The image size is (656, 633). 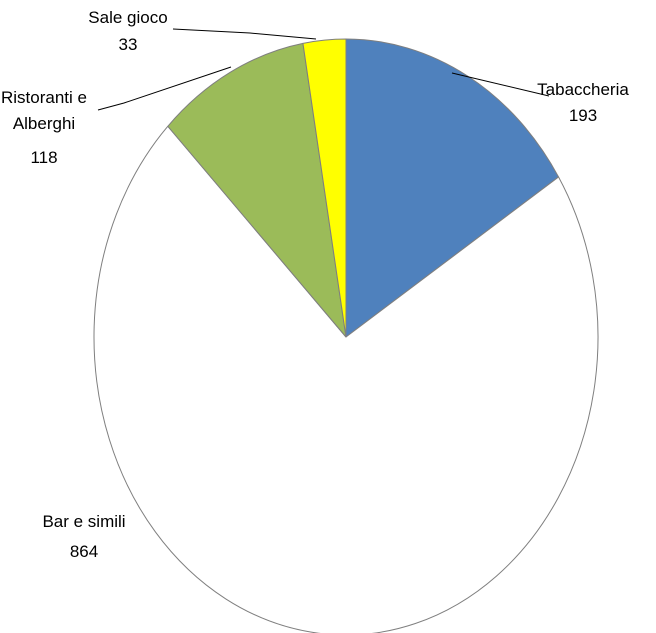 I want to click on data-label-line: Bar e simili, so click(x=83, y=521).